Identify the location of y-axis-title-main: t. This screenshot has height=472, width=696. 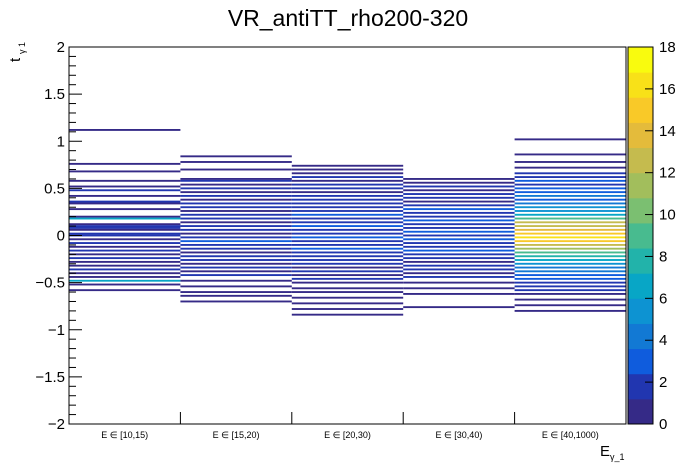
(15, 59).